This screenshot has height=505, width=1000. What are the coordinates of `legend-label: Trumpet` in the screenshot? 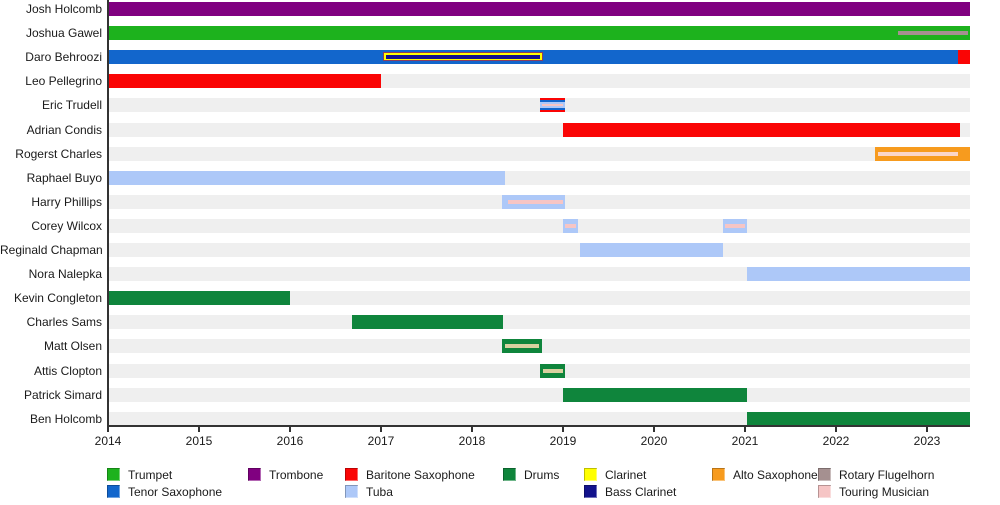 It's located at (150, 475).